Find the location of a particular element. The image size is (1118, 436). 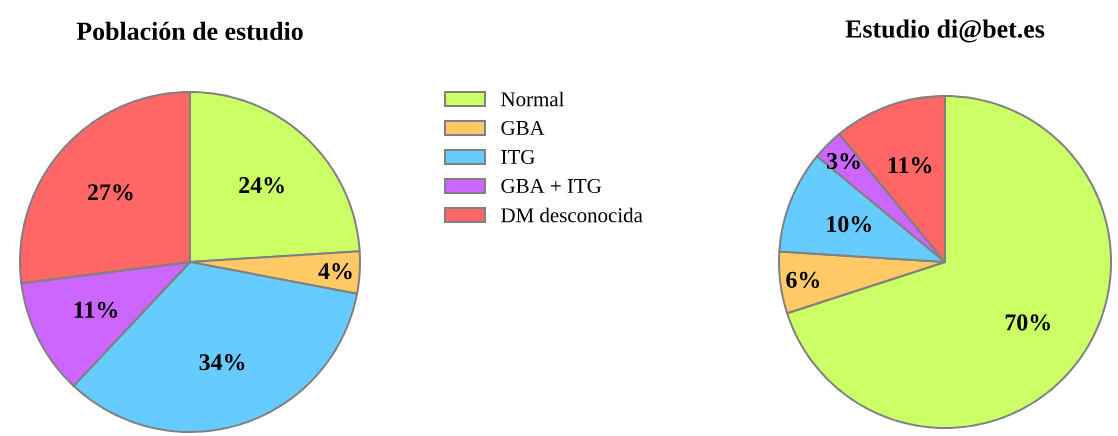

data-label: 4% is located at coordinates (335, 271).